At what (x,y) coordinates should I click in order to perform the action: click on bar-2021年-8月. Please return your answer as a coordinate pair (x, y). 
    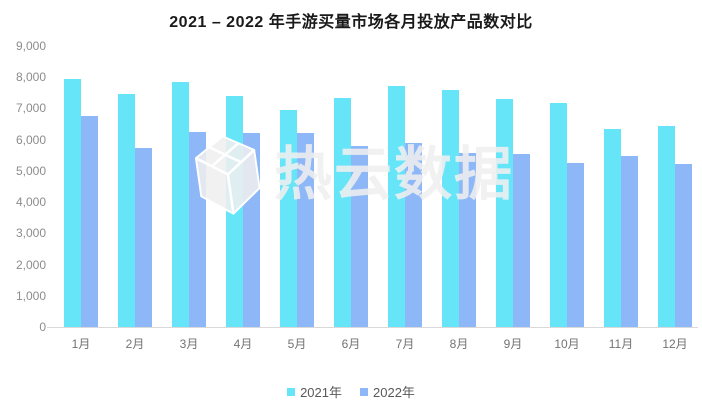
    Looking at the image, I should click on (450, 208).